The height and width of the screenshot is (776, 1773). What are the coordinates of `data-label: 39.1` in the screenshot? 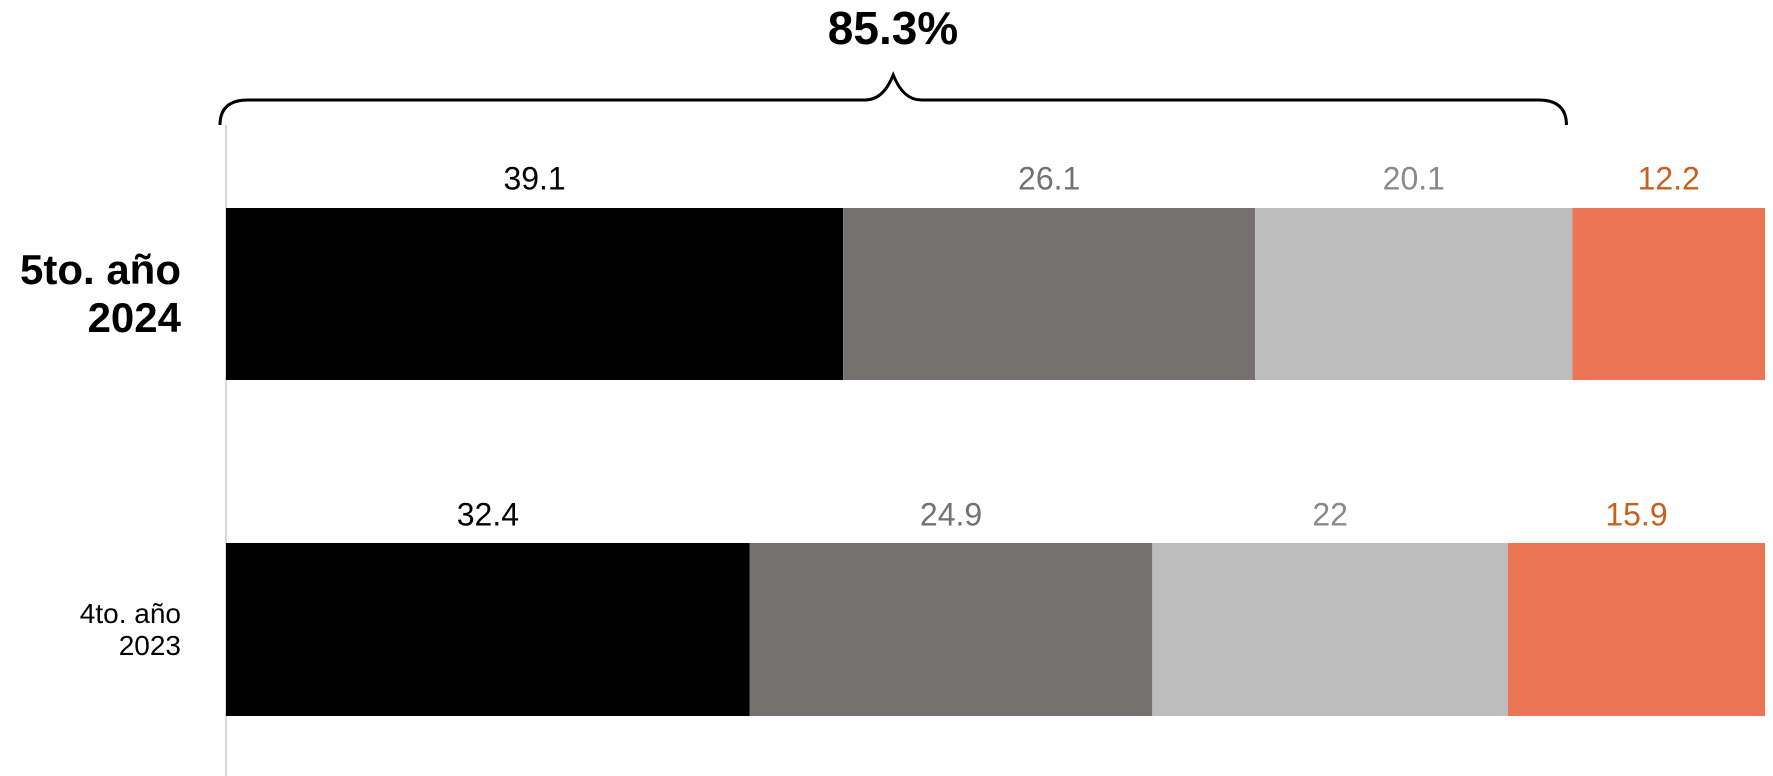 It's located at (534, 178).